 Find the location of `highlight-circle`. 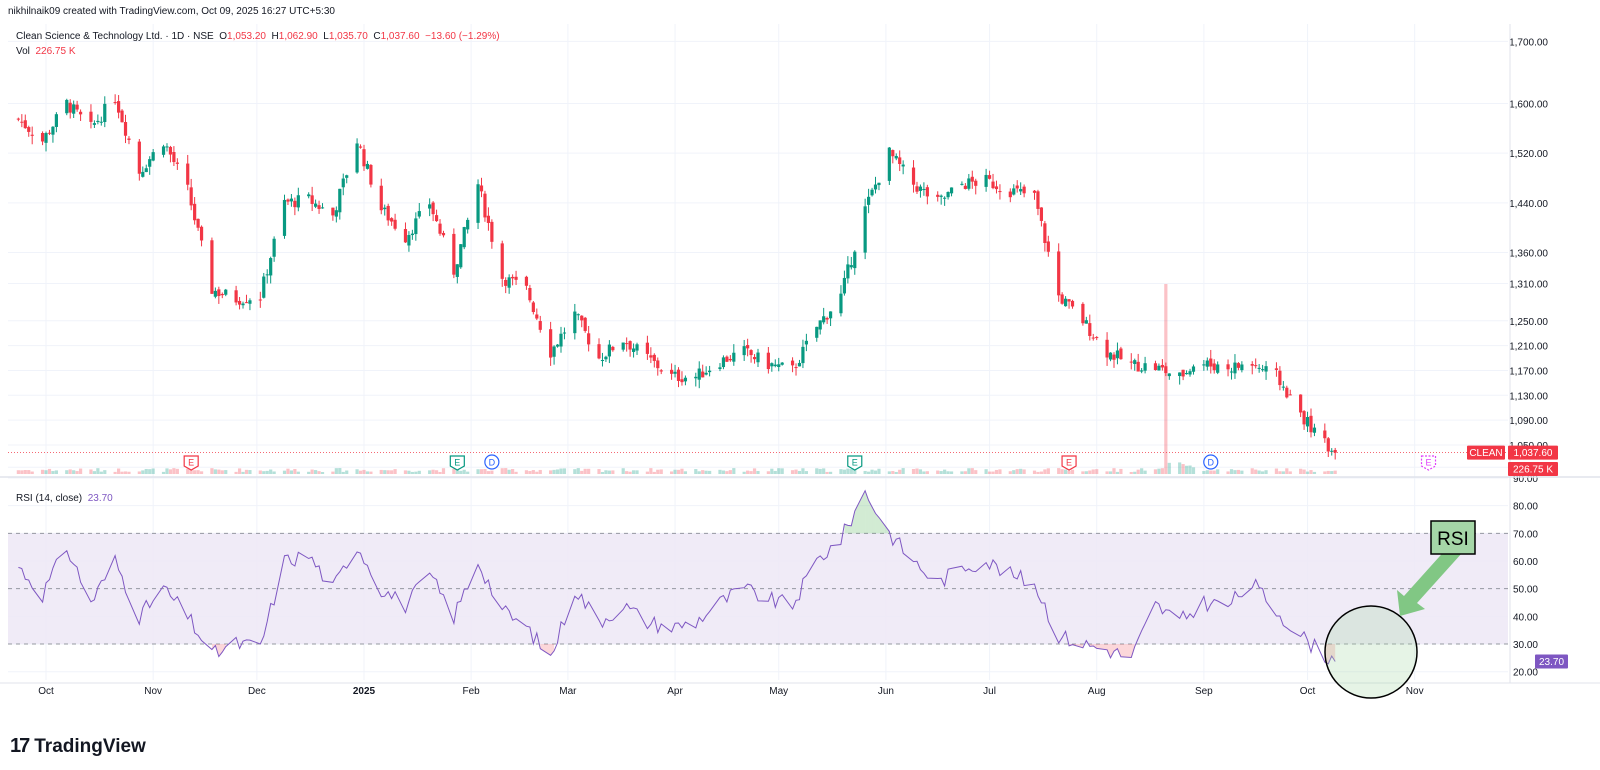

highlight-circle is located at coordinates (1371, 652).